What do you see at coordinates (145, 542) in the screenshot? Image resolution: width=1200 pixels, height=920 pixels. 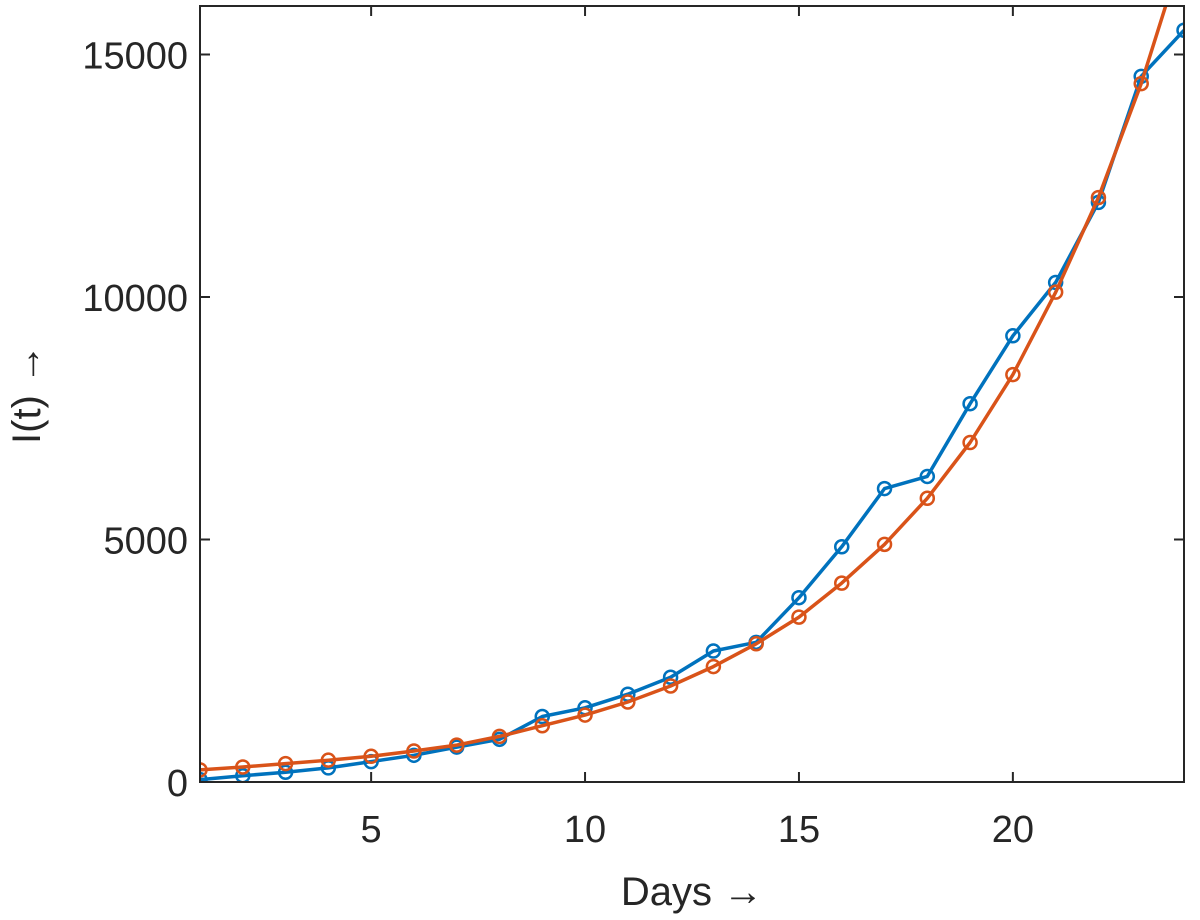 I see `y-tick-label: 5000` at bounding box center [145, 542].